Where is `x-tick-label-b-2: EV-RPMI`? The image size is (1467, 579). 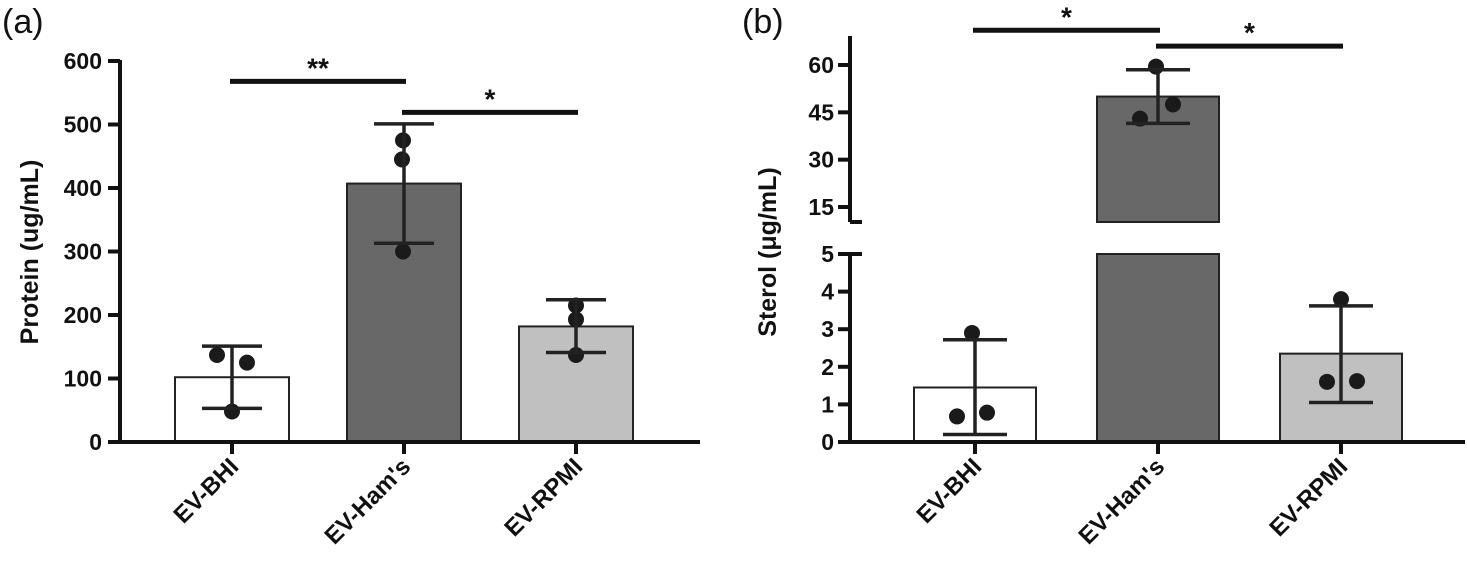
x-tick-label-b-2: EV-RPMI is located at coordinates (1308, 497).